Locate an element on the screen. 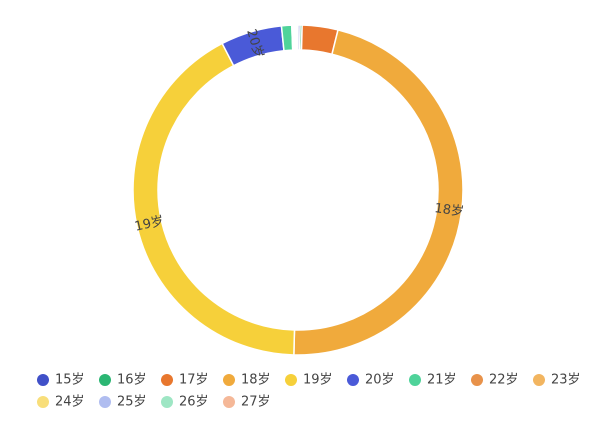  legend-label: 25岁 is located at coordinates (132, 402).